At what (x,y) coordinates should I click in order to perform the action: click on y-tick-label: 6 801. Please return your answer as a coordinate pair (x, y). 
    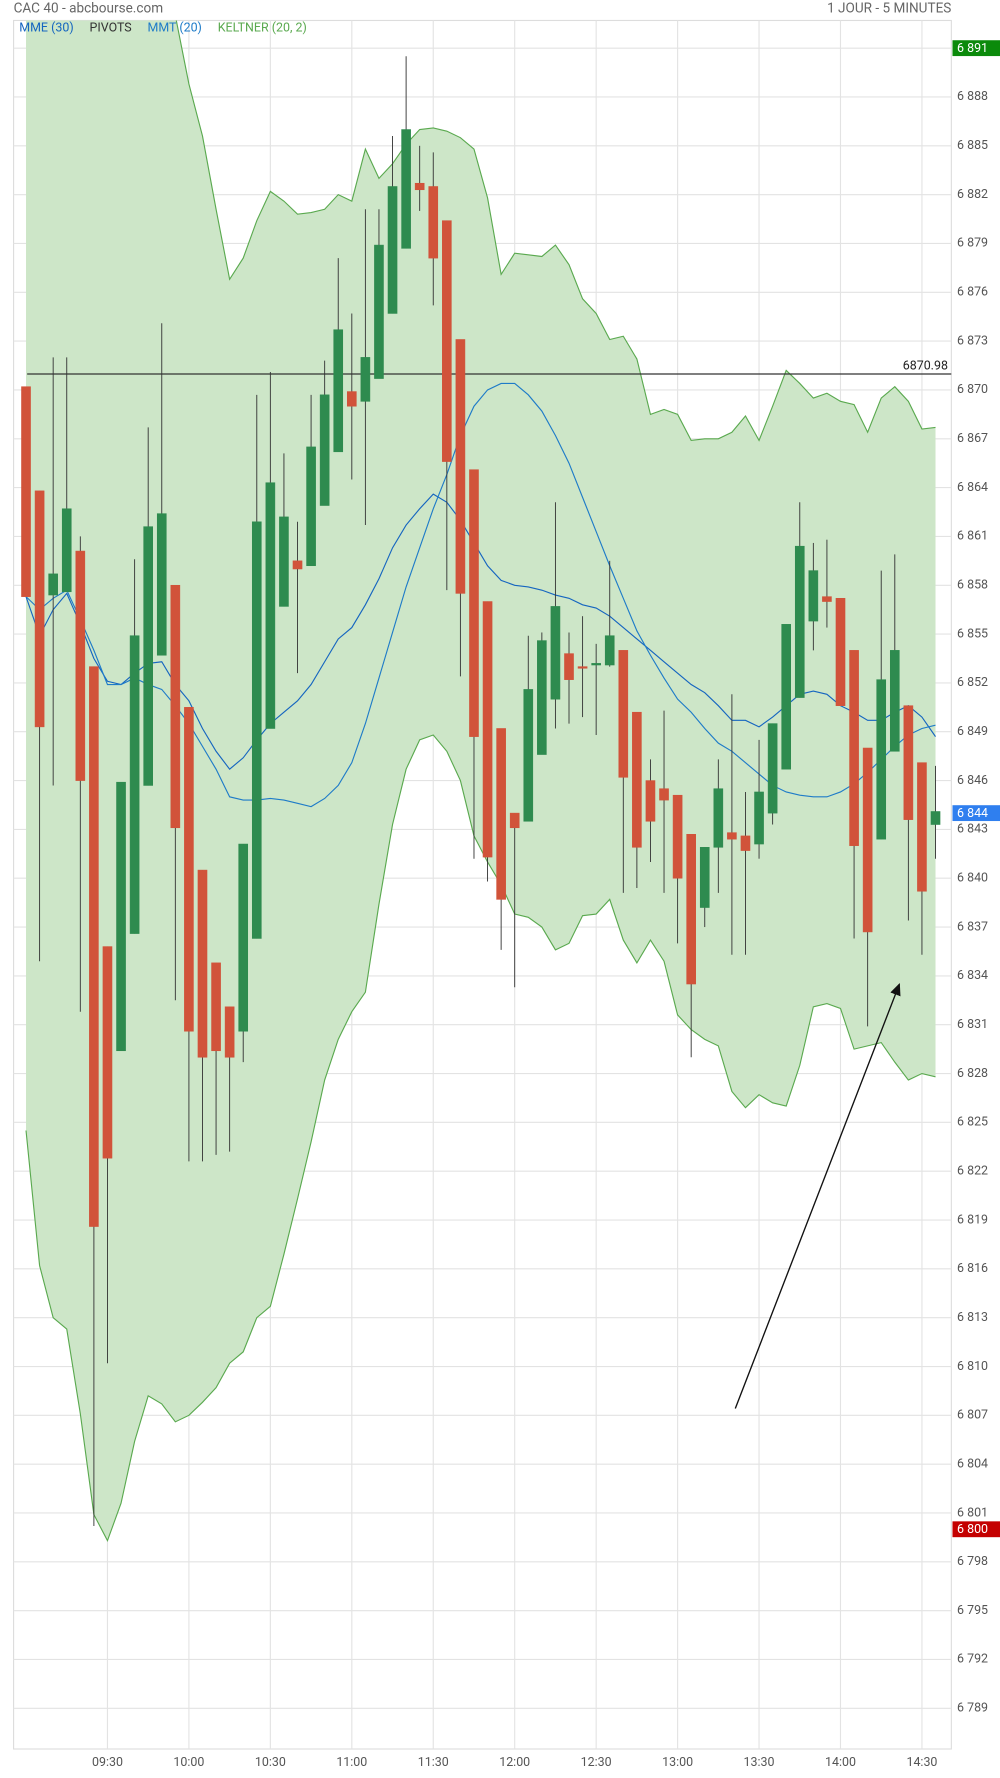
    Looking at the image, I should click on (972, 1512).